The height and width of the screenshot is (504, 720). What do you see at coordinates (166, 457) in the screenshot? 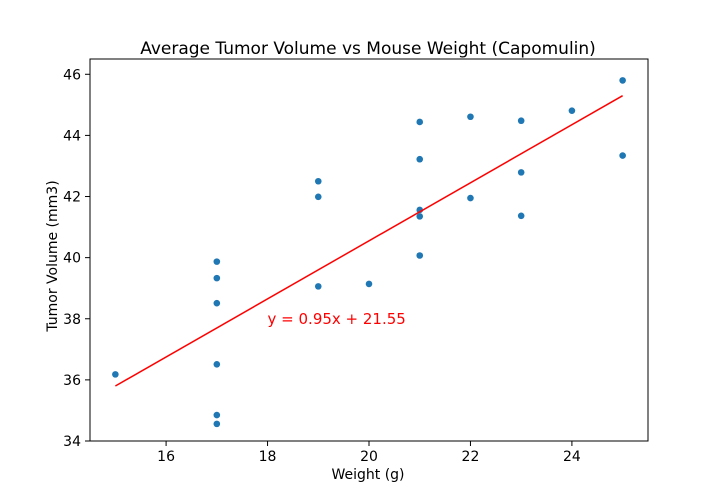
I see `x-tick-label: 16` at bounding box center [166, 457].